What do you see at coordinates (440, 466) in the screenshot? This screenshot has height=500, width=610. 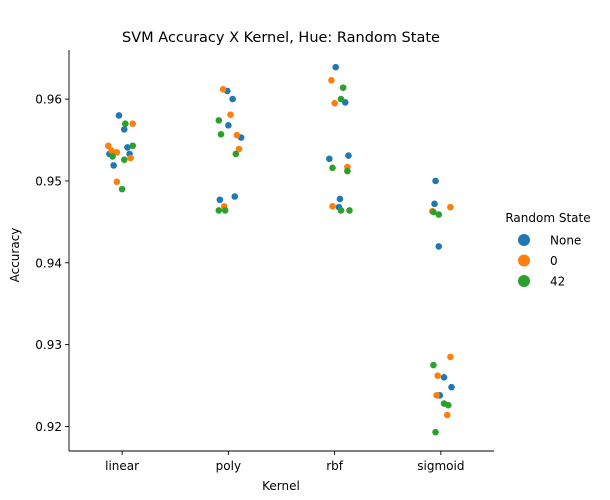 I see `x-tick-label: sigmoid` at bounding box center [440, 466].